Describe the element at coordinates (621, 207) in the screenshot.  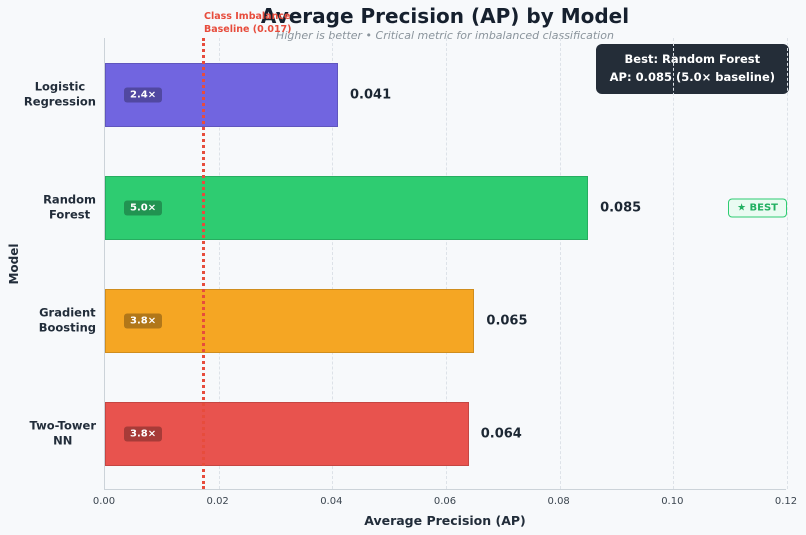
I see `bar-value-label: 0.085` at that location.